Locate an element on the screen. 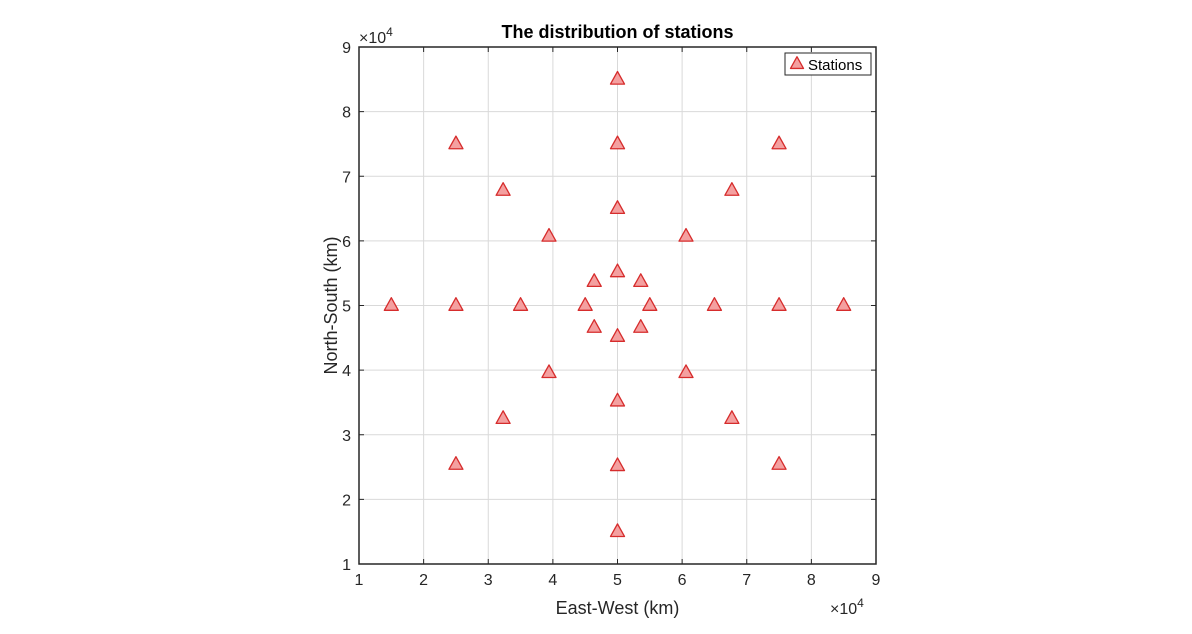 Image resolution: width=1192 pixels, height=634 pixels. x-tick-label: 3 is located at coordinates (488, 580).